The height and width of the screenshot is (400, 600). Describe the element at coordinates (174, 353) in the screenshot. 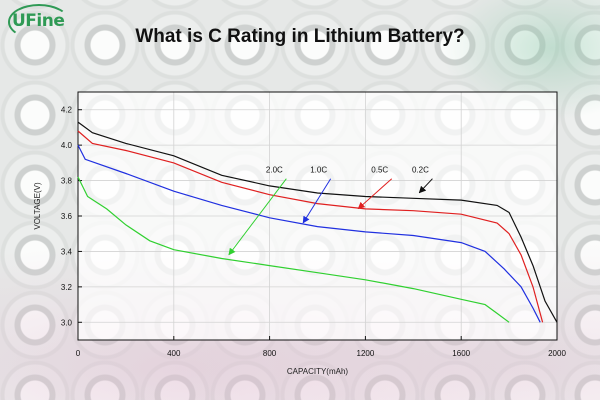

I see `x-tick-label: 400` at that location.